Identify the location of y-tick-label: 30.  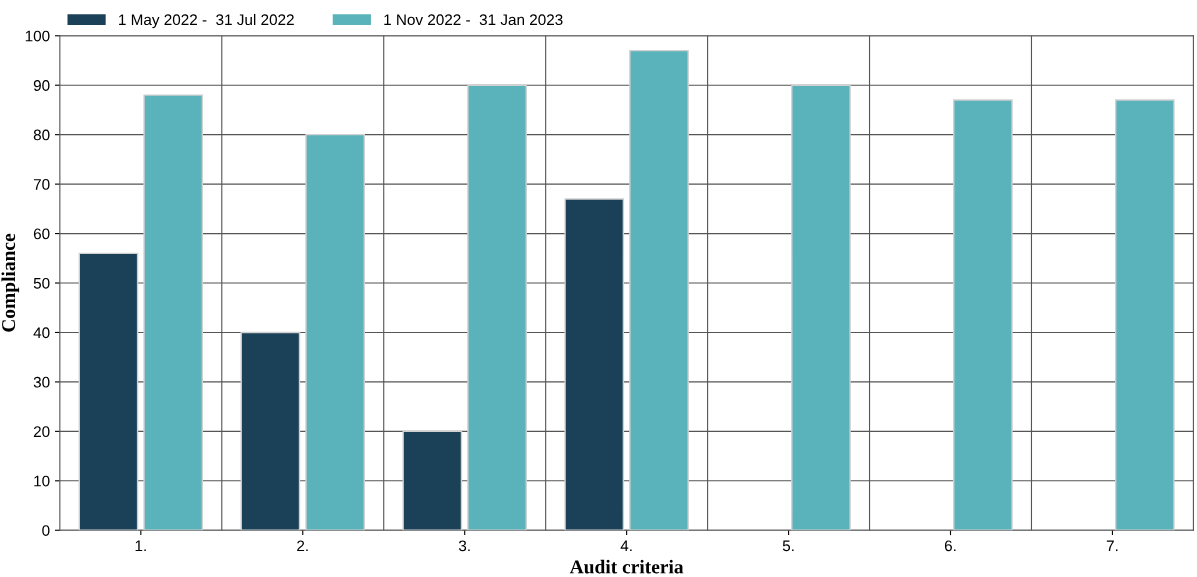
(41, 382).